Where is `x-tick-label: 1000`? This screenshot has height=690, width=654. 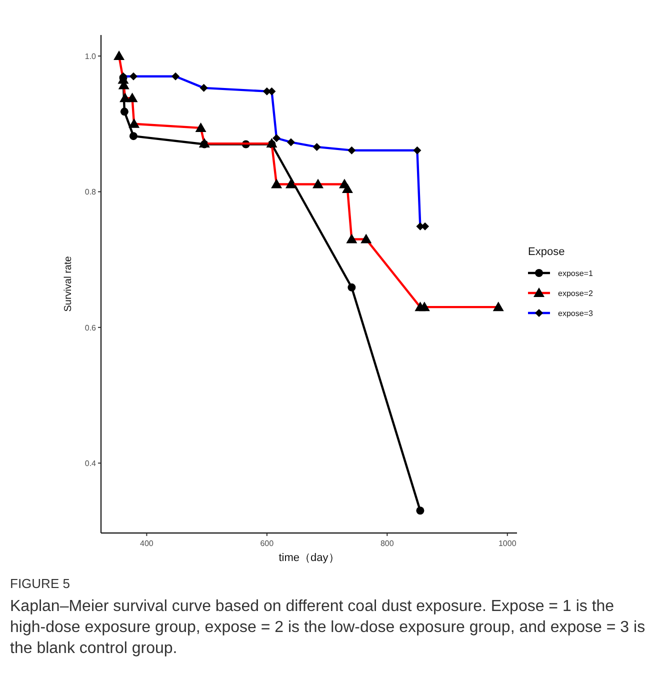
x-tick-label: 1000 is located at coordinates (507, 543).